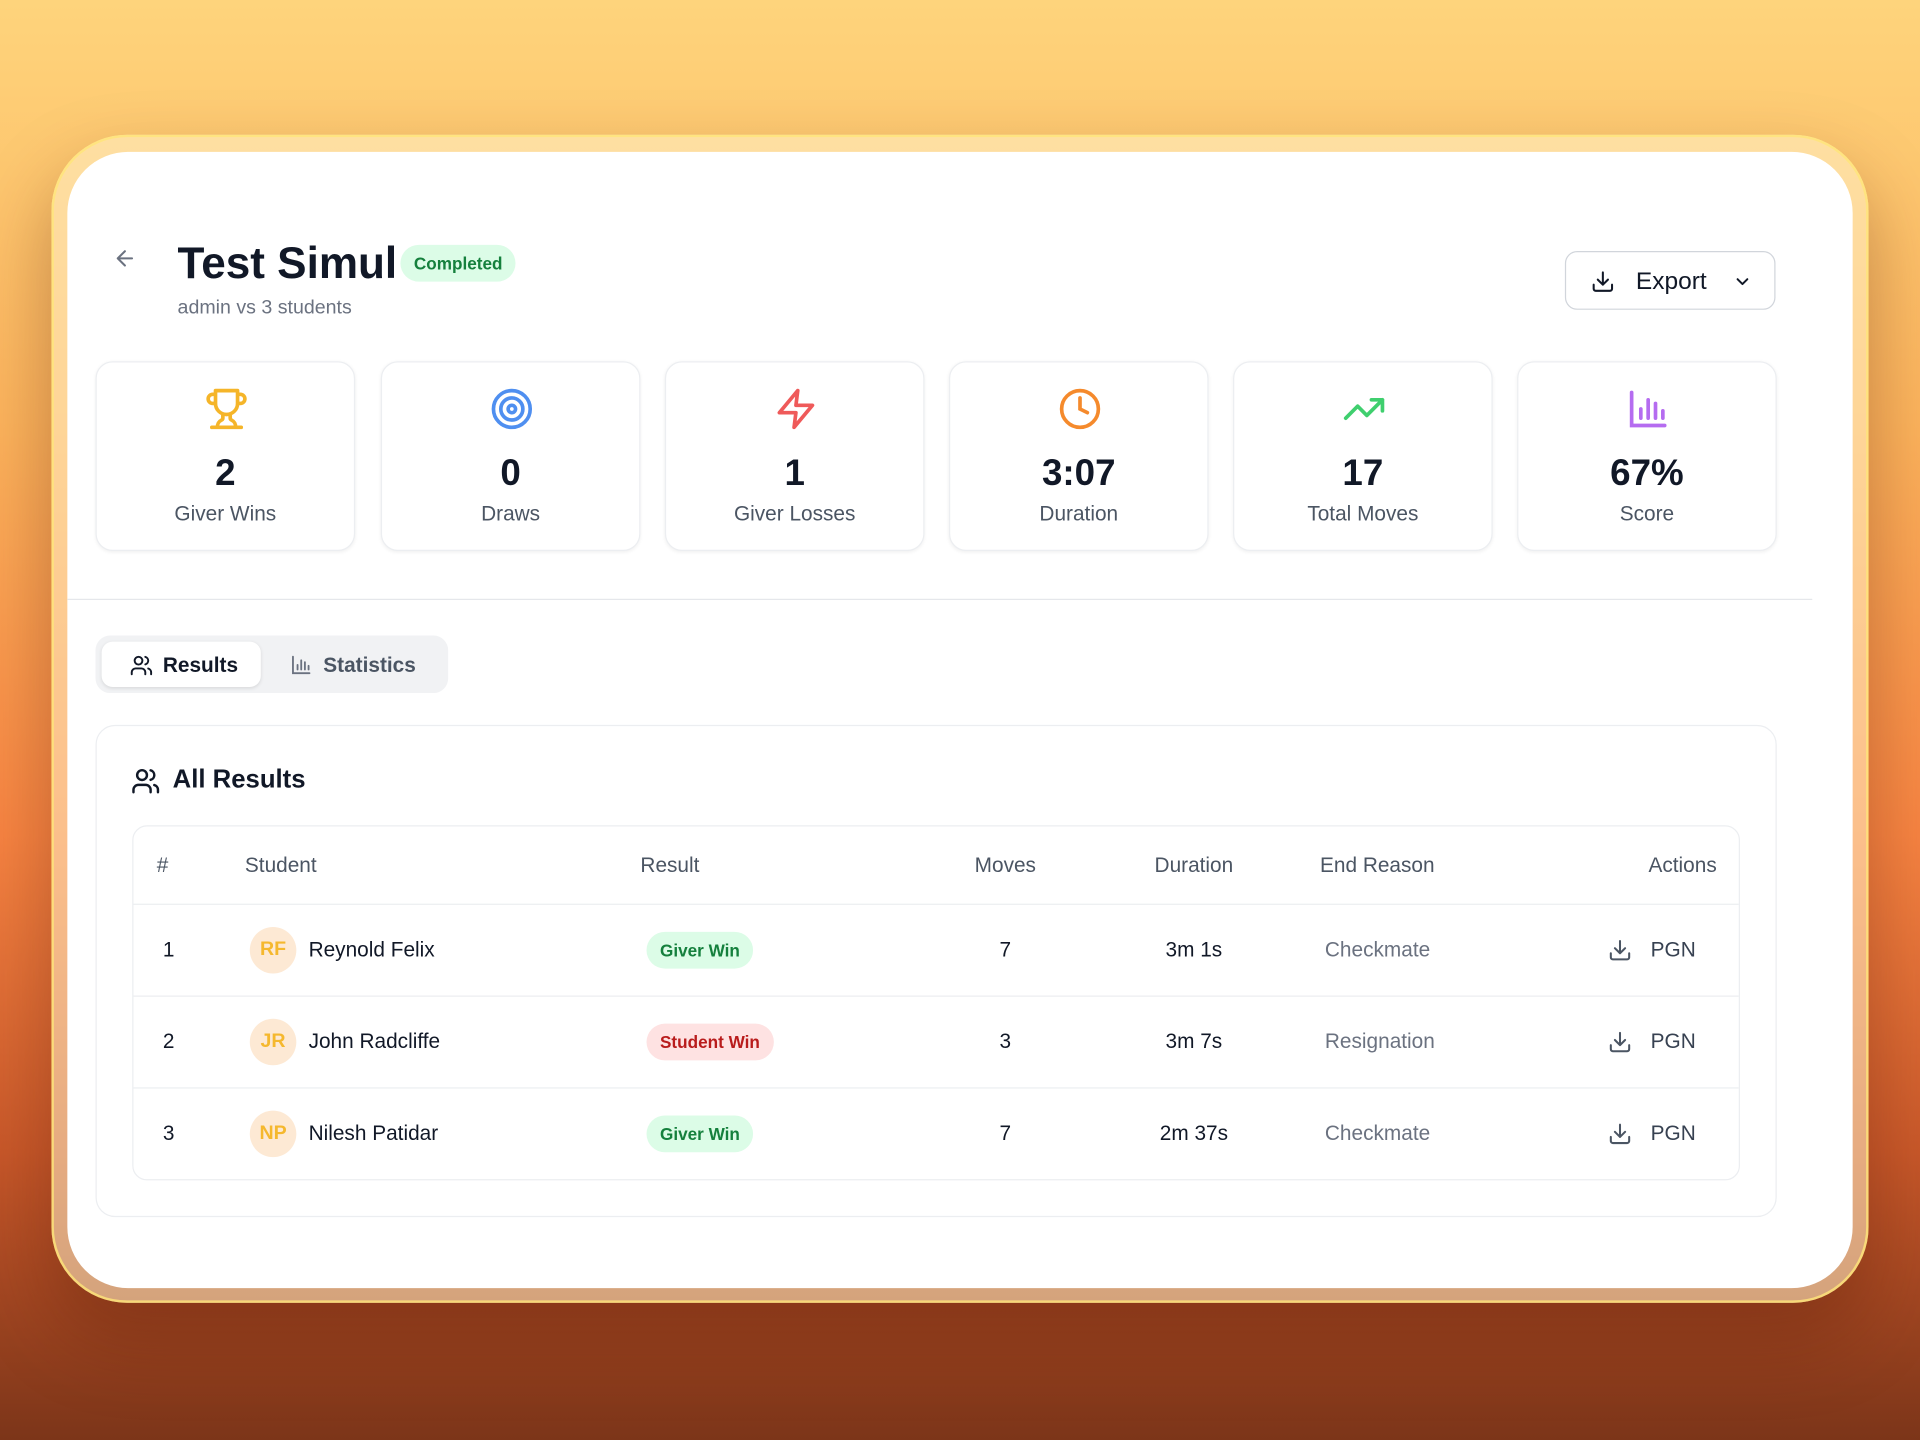 The height and width of the screenshot is (1440, 1920). I want to click on duration: 3m 7s, so click(1194, 1041).